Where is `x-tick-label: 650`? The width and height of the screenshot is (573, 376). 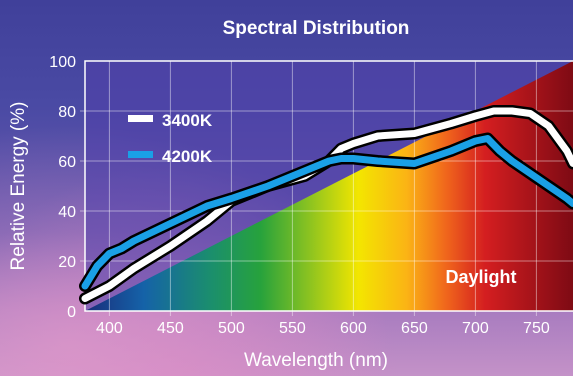
x-tick-label: 650 is located at coordinates (414, 328).